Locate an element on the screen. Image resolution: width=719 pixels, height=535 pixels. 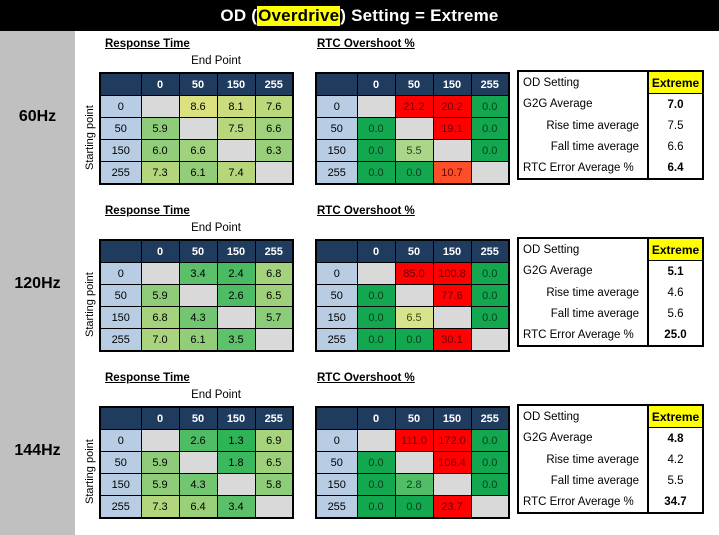
summary-label: Rise time average is located at coordinates (583, 459).